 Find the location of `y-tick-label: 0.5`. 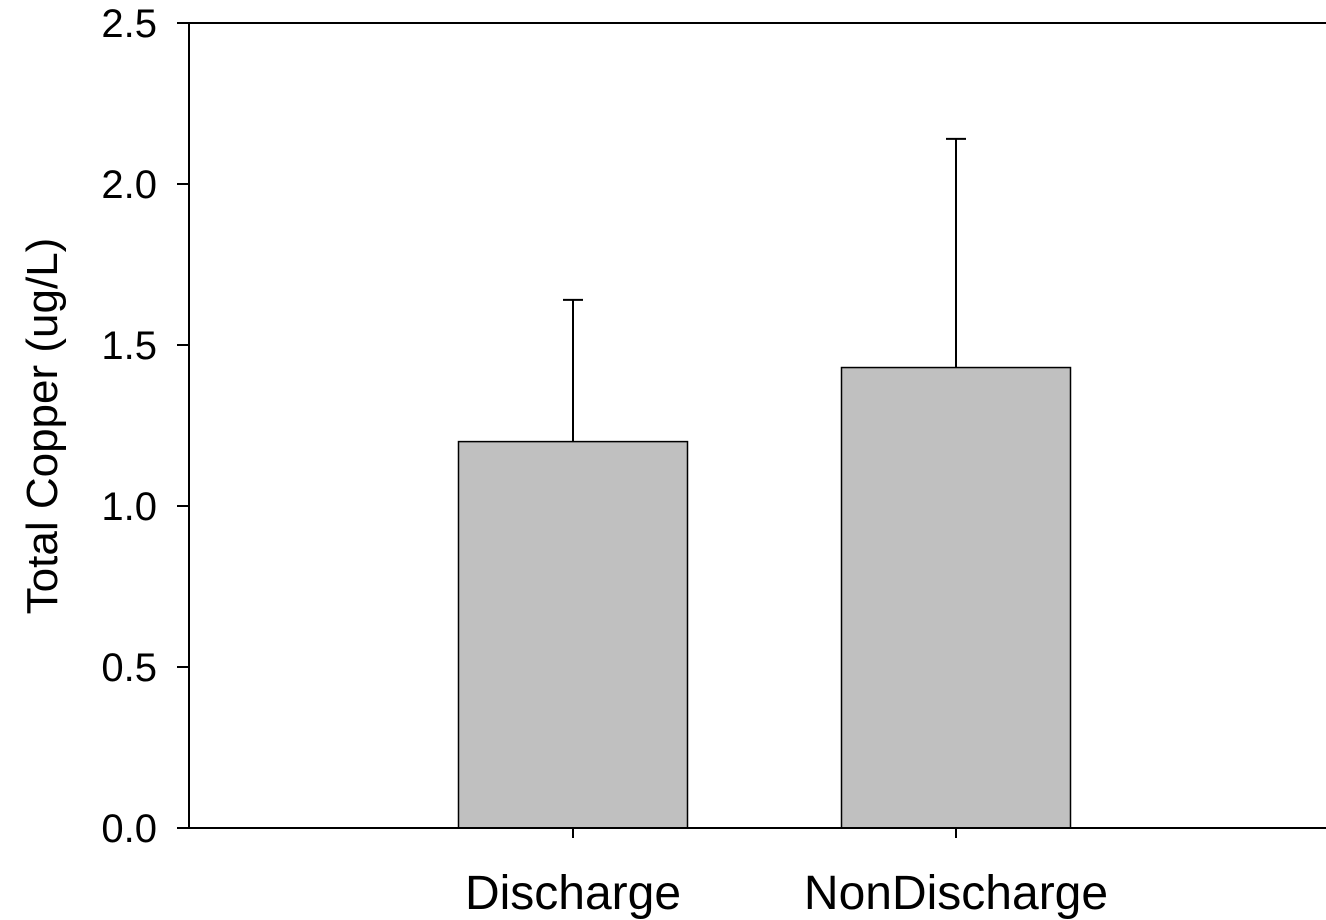

y-tick-label: 0.5 is located at coordinates (129, 668).